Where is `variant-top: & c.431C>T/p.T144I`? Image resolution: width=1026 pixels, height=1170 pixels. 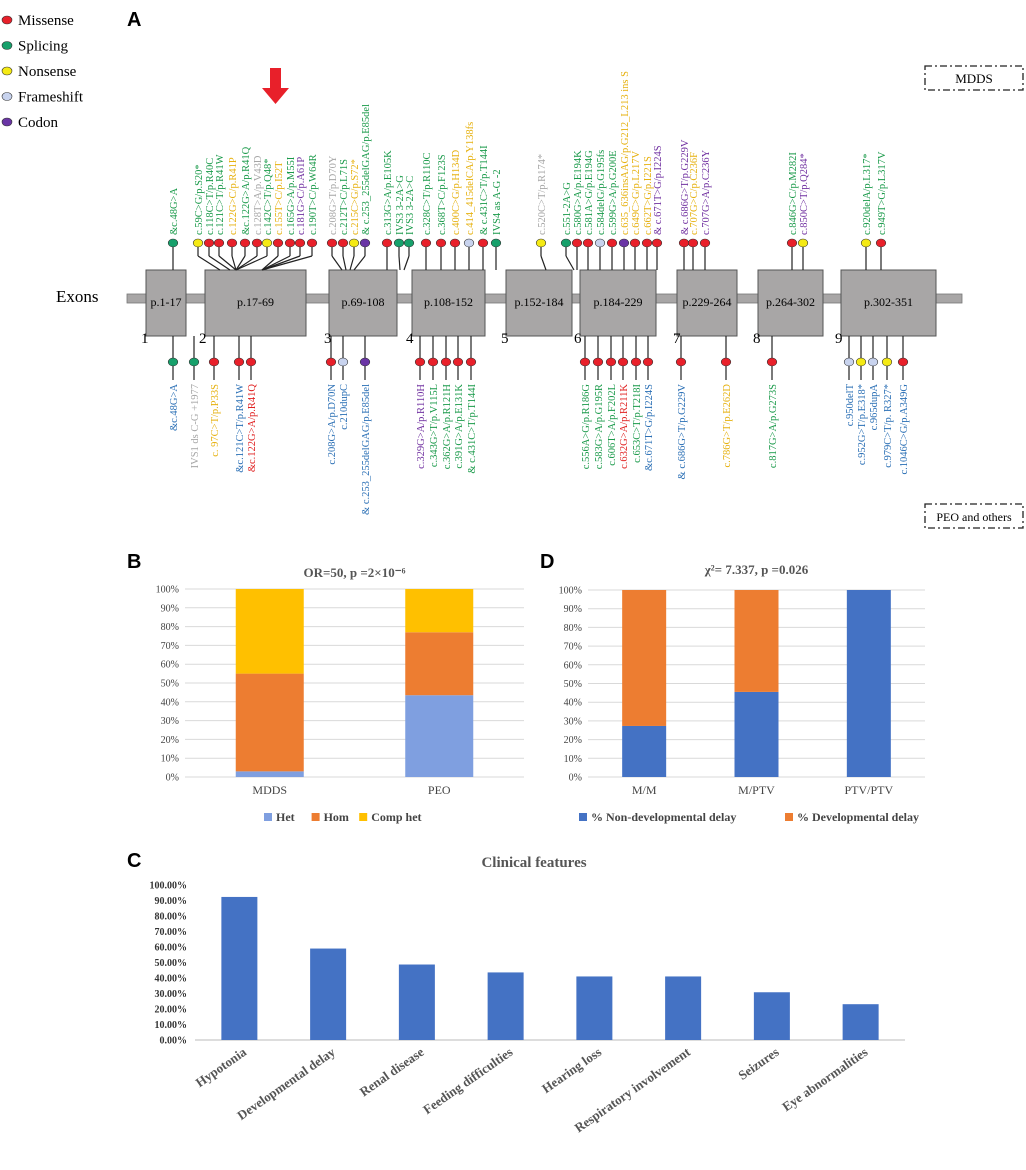 variant-top: & c.431C>T/p.T144I is located at coordinates (483, 207).